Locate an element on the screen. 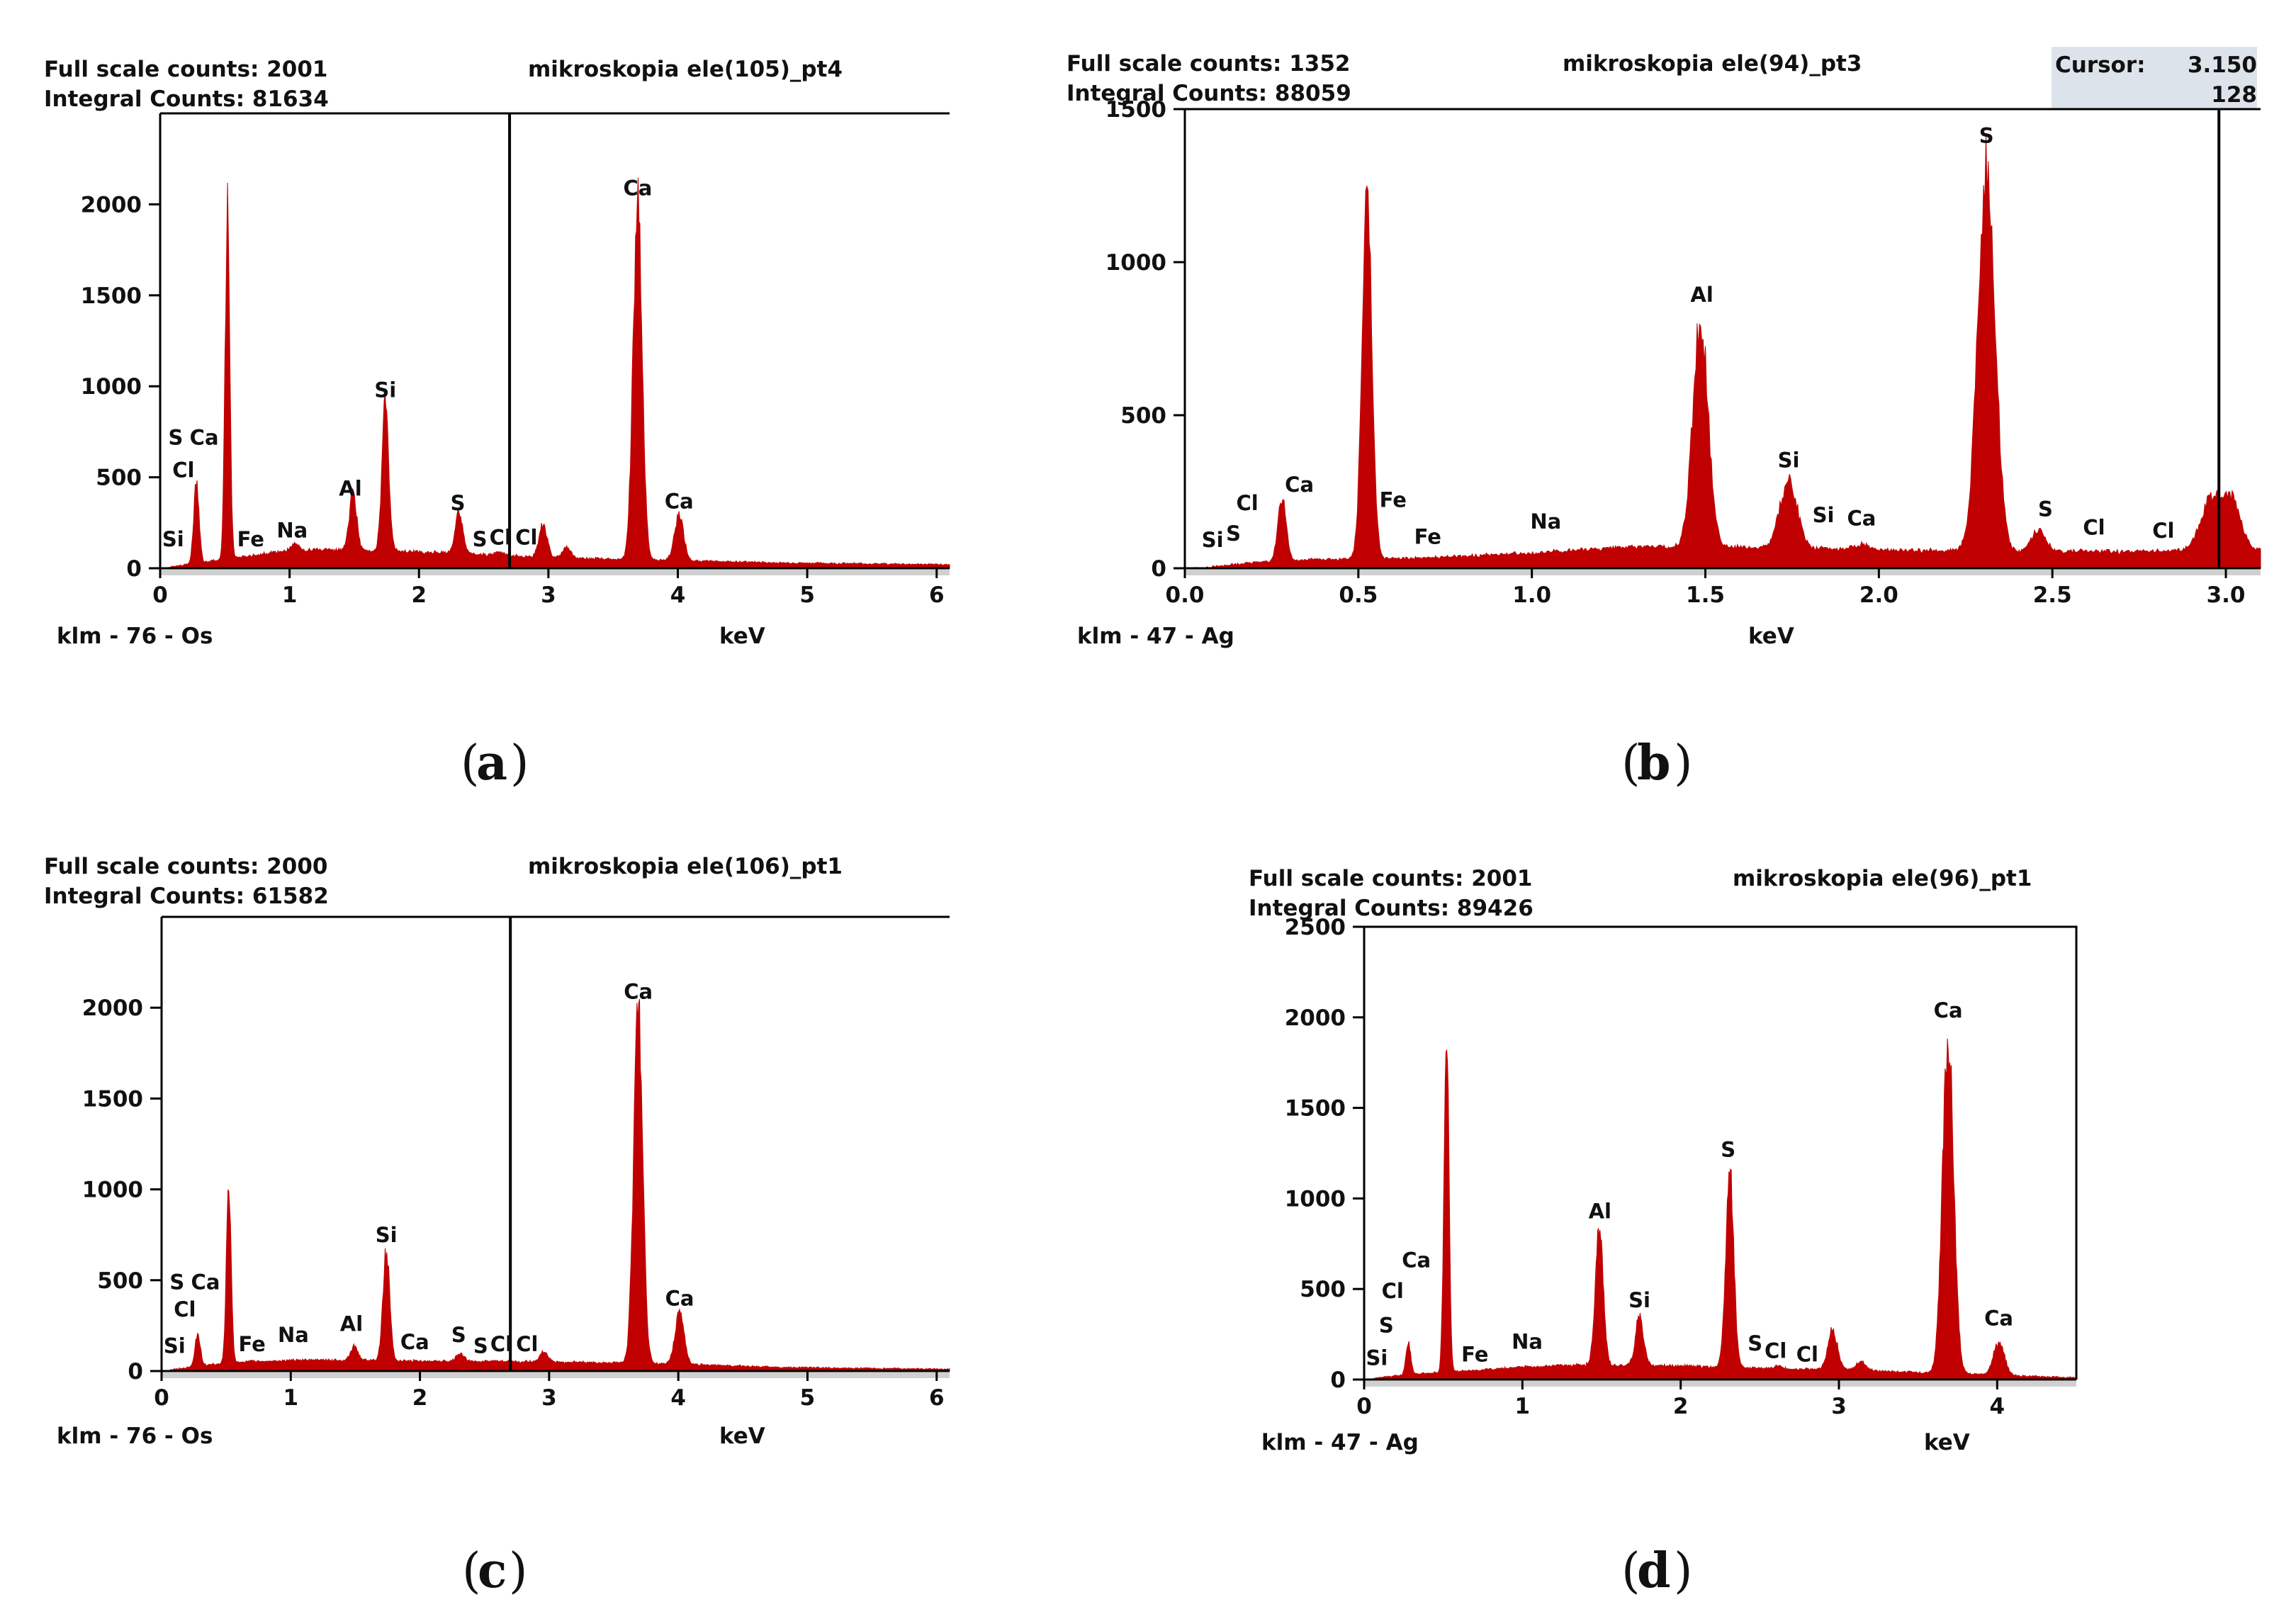 The height and width of the screenshot is (1624, 2279). panel-b-caption-letter: b is located at coordinates (1654, 763).